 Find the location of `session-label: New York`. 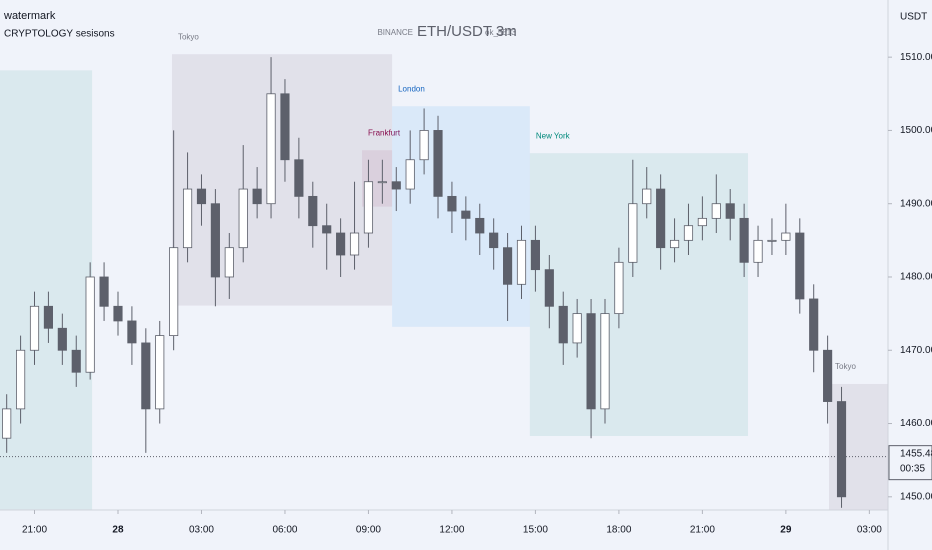

session-label: New York is located at coordinates (553, 135).